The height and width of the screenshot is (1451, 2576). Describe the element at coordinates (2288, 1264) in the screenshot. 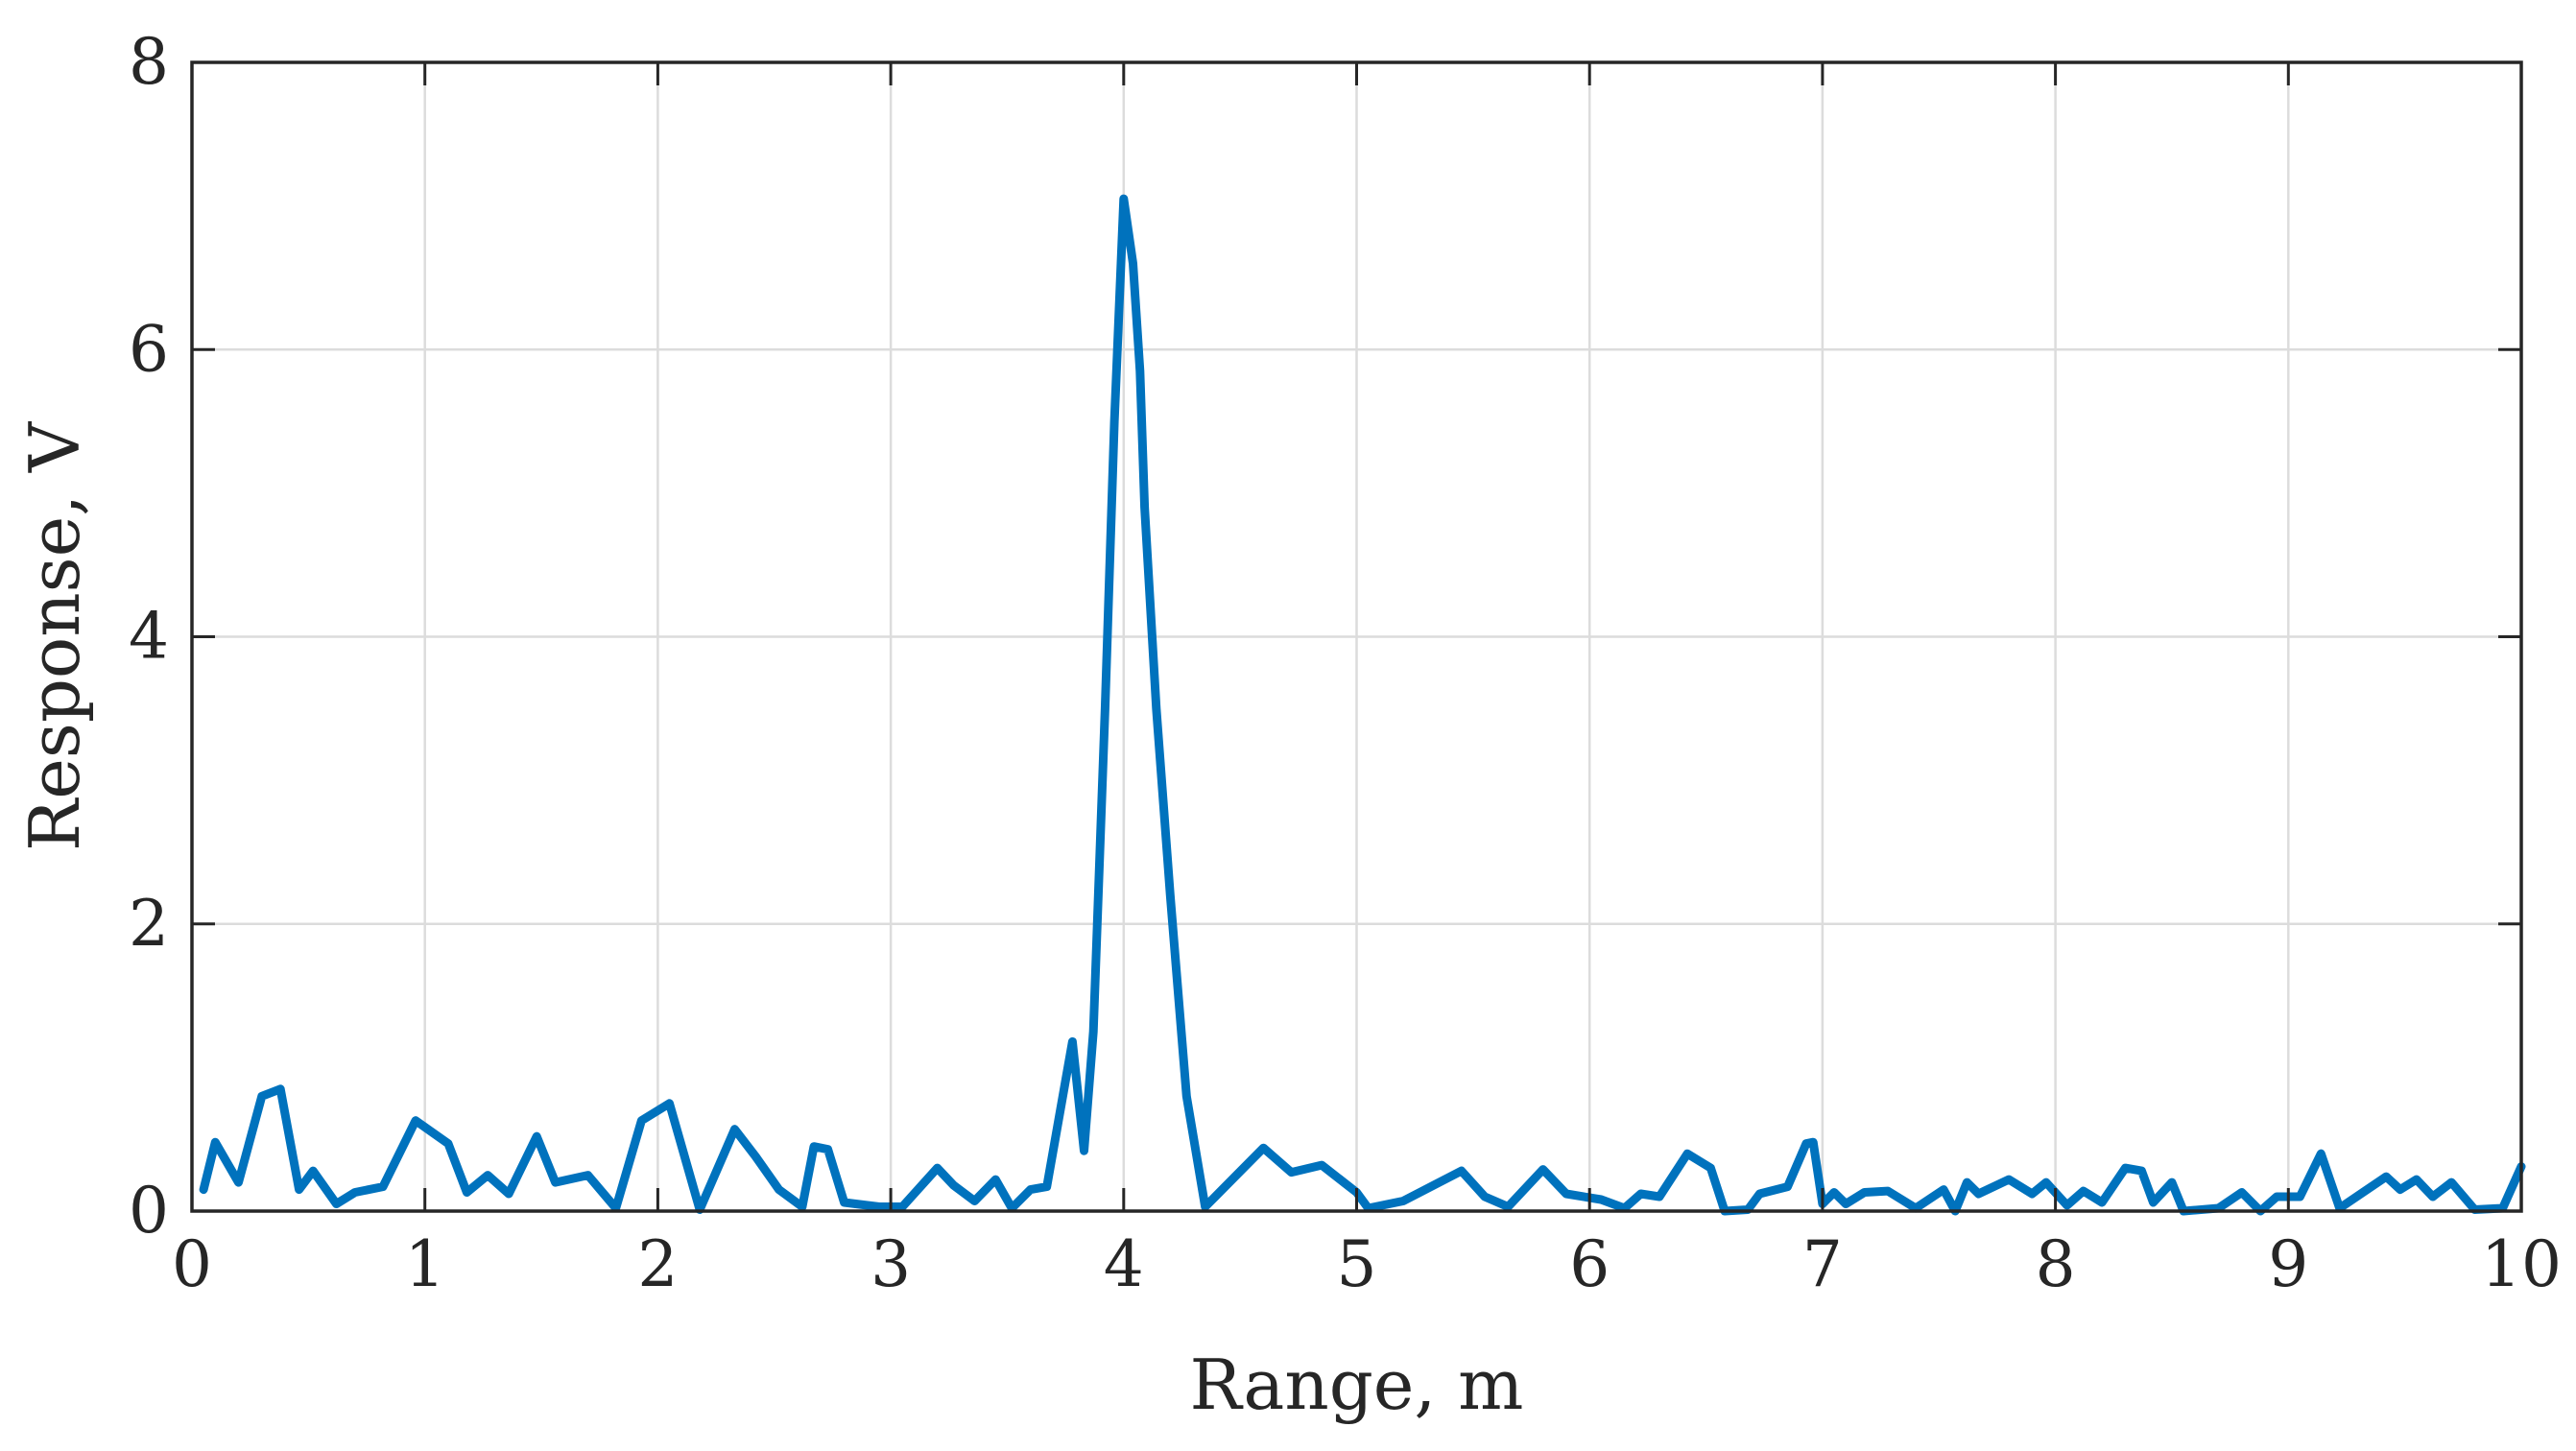

I see `x-tick-label: 9` at that location.